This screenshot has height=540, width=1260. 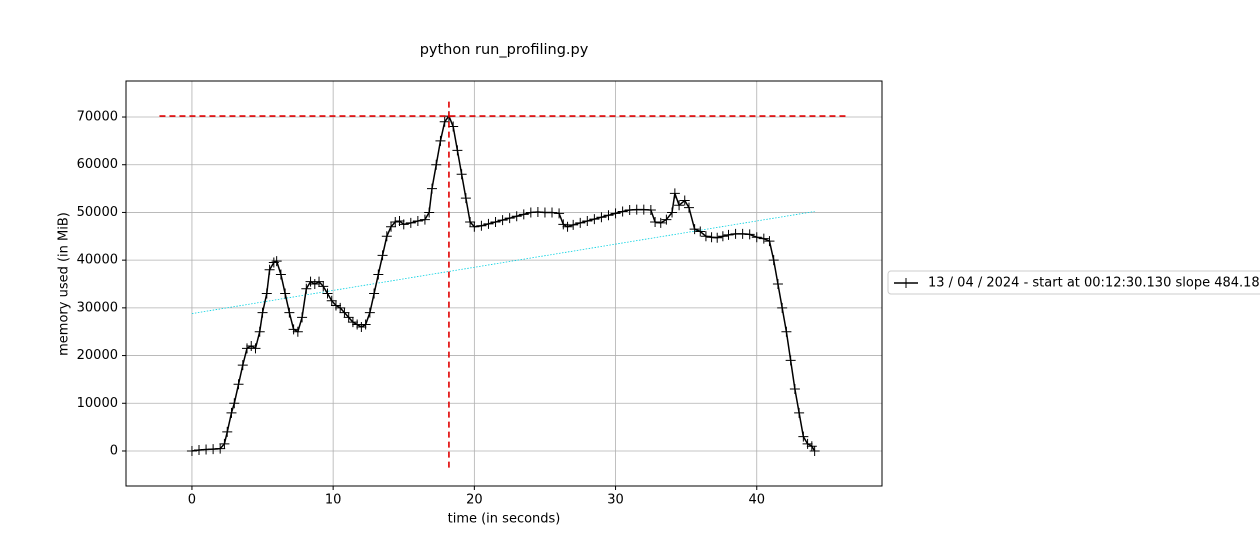 I want to click on y-tick-label: 10000, so click(x=97, y=403).